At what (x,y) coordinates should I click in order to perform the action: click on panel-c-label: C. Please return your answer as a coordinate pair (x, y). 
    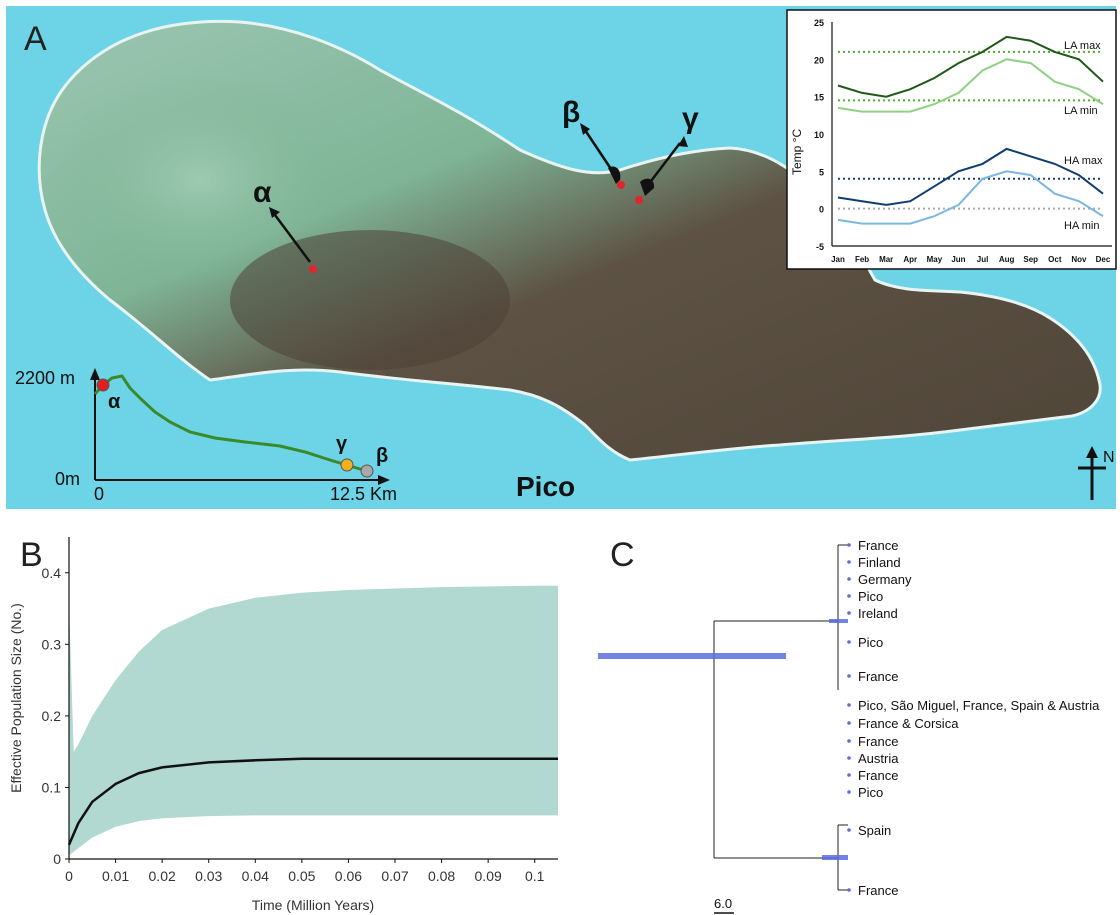
    Looking at the image, I should click on (622, 555).